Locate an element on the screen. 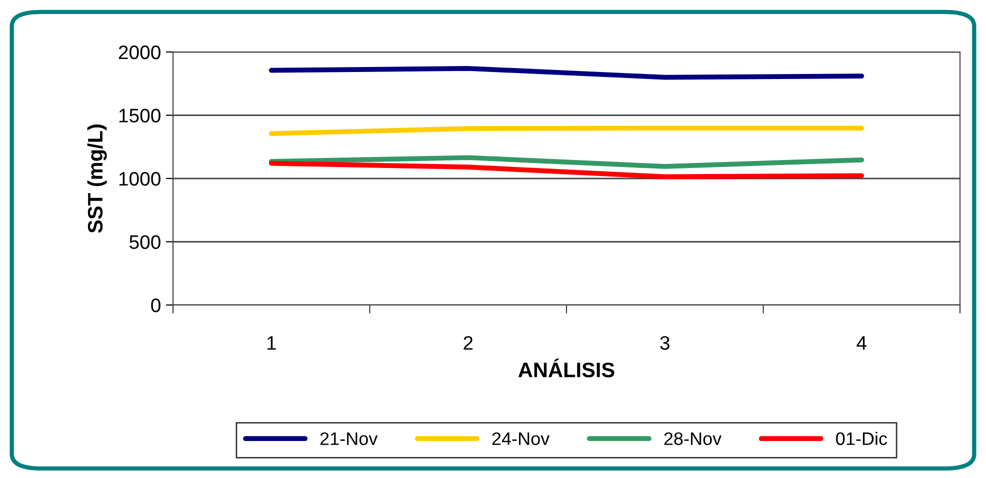  y-tick-label: 1500 is located at coordinates (139, 115).